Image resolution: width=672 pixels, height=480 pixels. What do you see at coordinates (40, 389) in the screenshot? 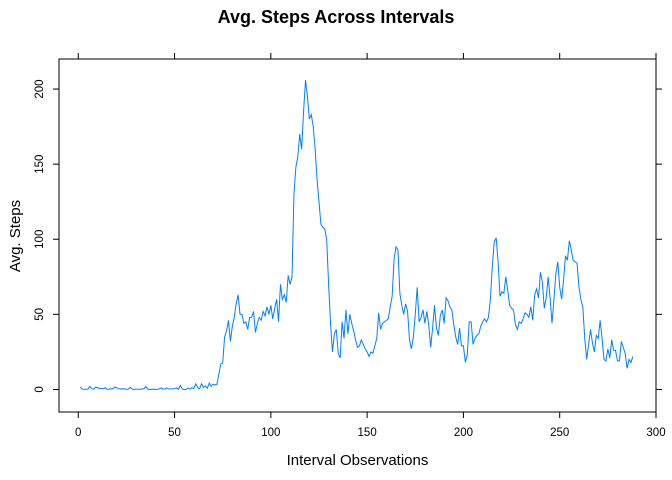
I see `y-tick-label: 0` at bounding box center [40, 389].